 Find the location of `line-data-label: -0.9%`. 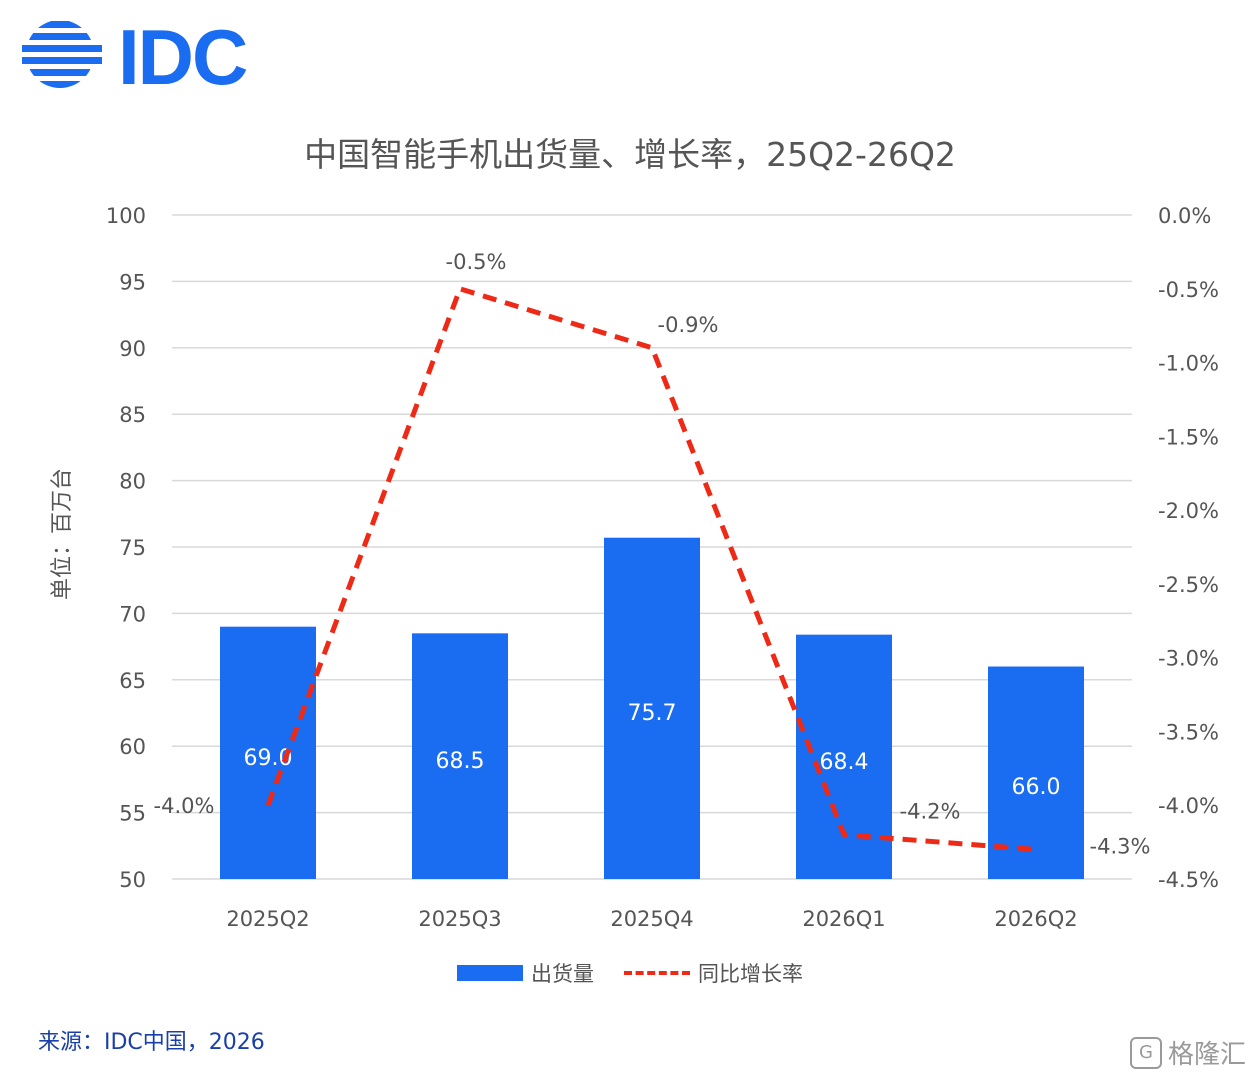

line-data-label: -0.9% is located at coordinates (688, 325).